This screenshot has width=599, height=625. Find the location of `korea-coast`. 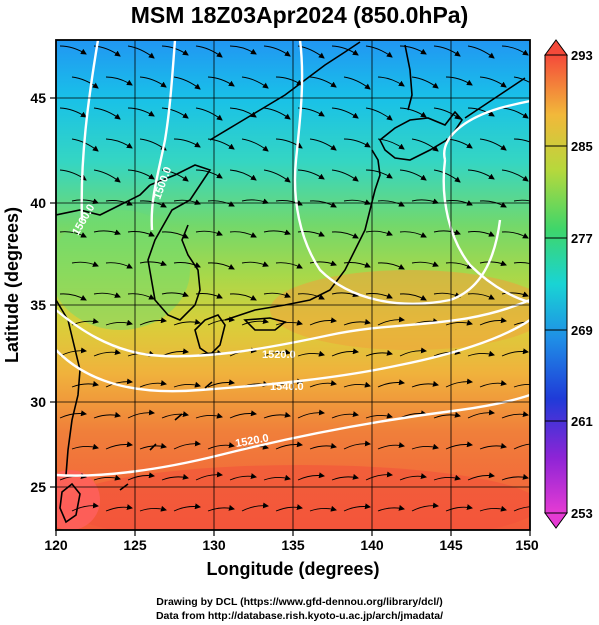

korea-coast is located at coordinates (179, 242).